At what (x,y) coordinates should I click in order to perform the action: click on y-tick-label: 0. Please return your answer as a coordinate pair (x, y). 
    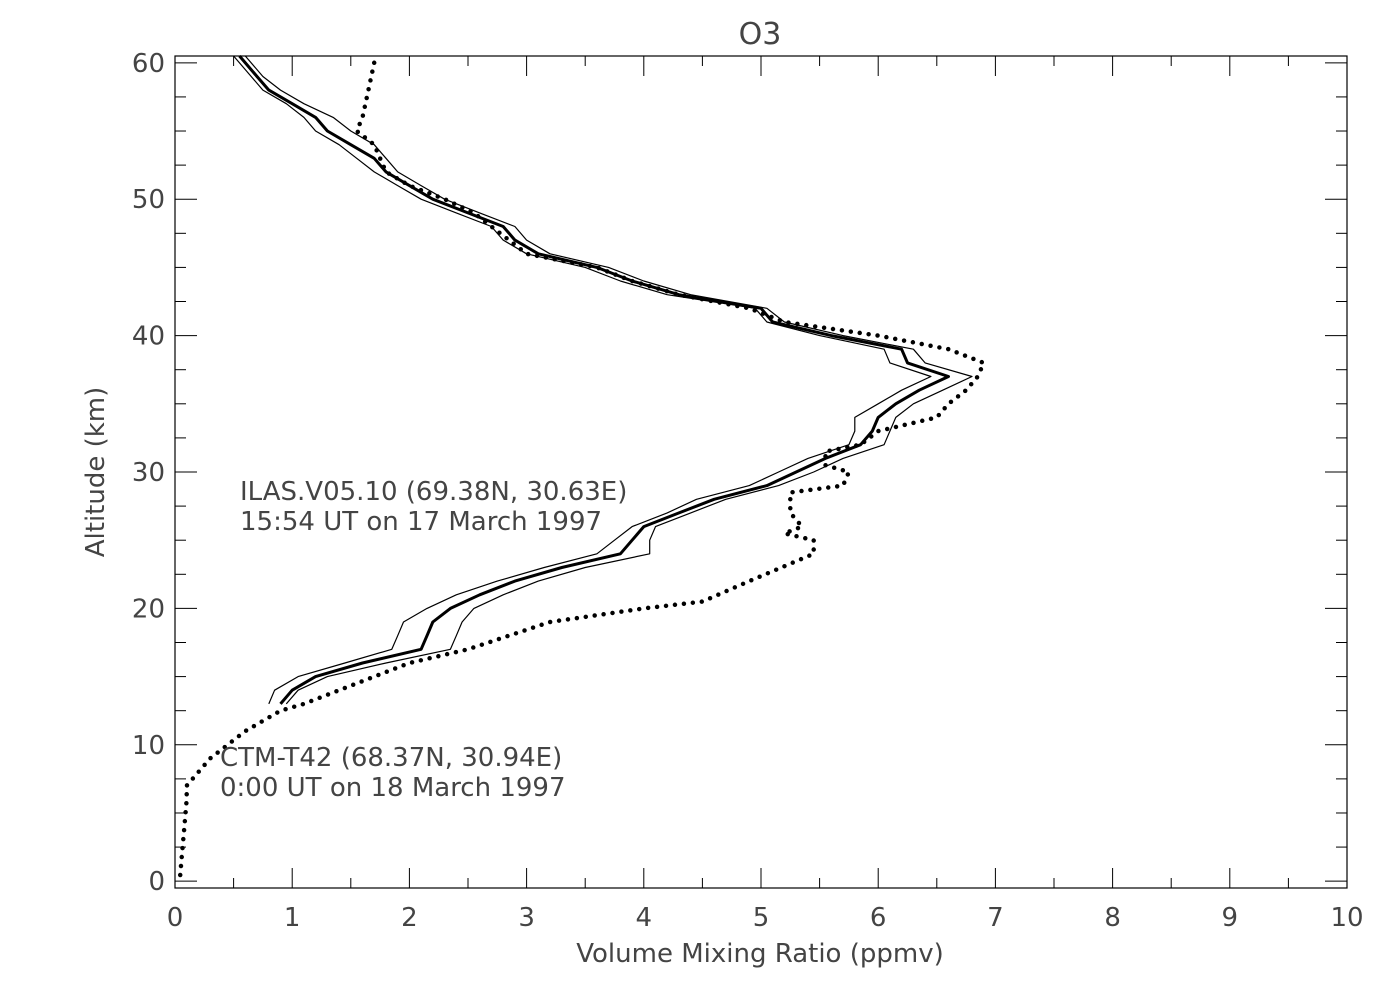
    Looking at the image, I should click on (156, 882).